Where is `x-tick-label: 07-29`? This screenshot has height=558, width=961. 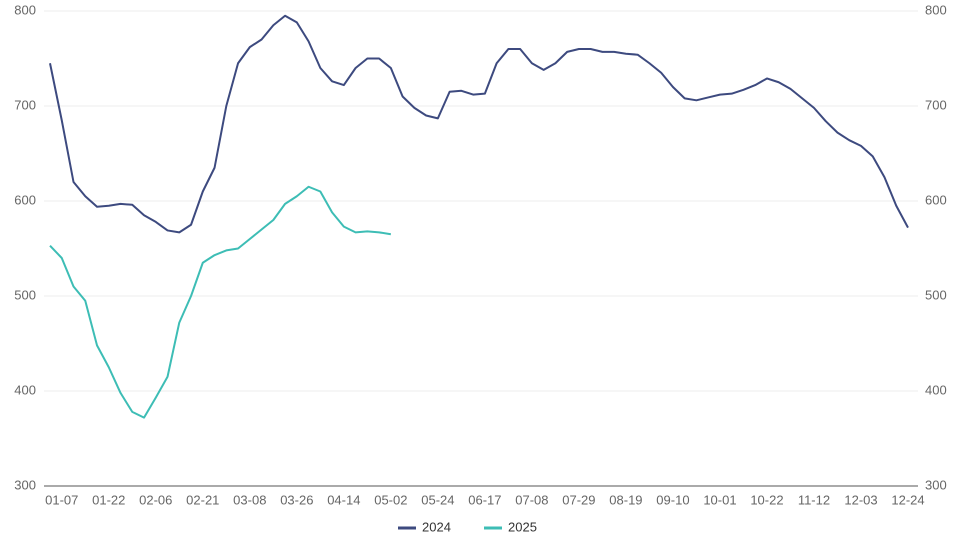
x-tick-label: 07-29 is located at coordinates (578, 499).